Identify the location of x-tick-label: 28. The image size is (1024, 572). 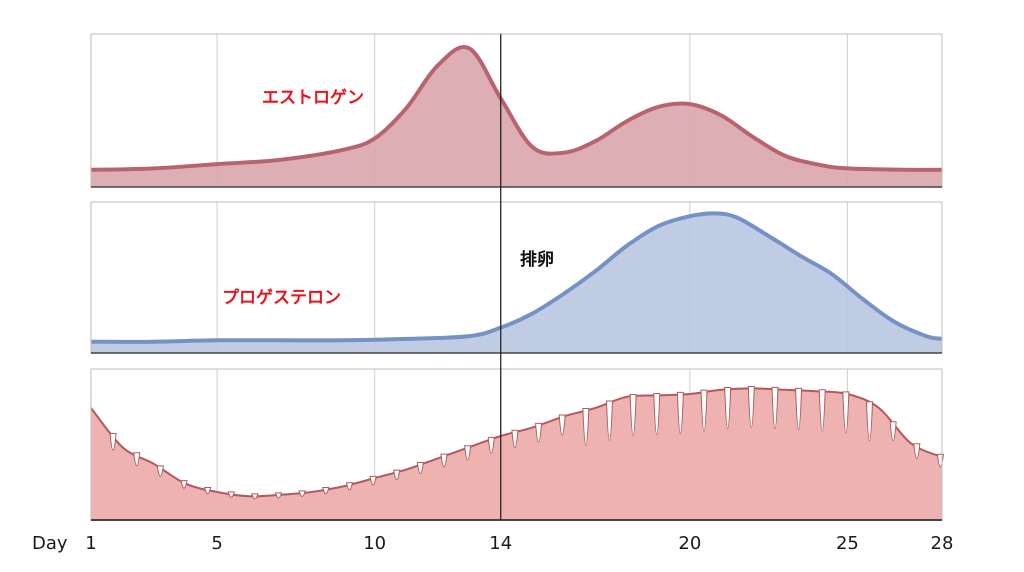
(942, 543).